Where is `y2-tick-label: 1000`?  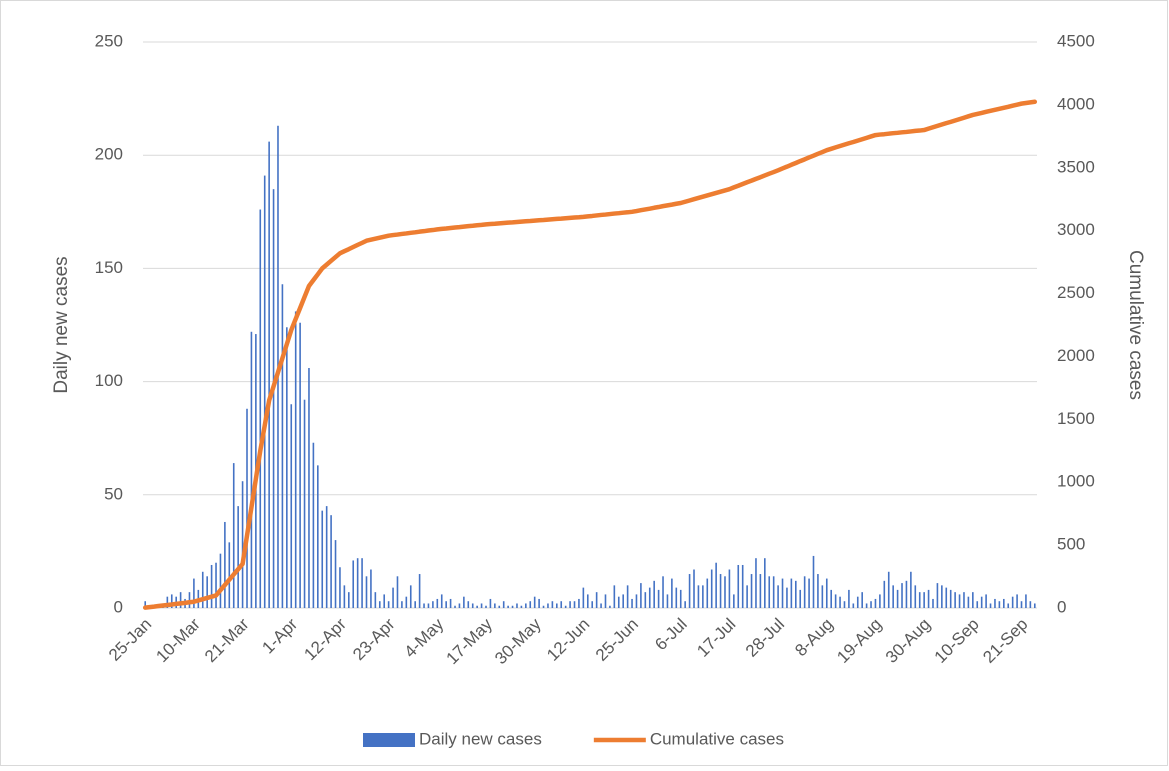 y2-tick-label: 1000 is located at coordinates (1076, 481).